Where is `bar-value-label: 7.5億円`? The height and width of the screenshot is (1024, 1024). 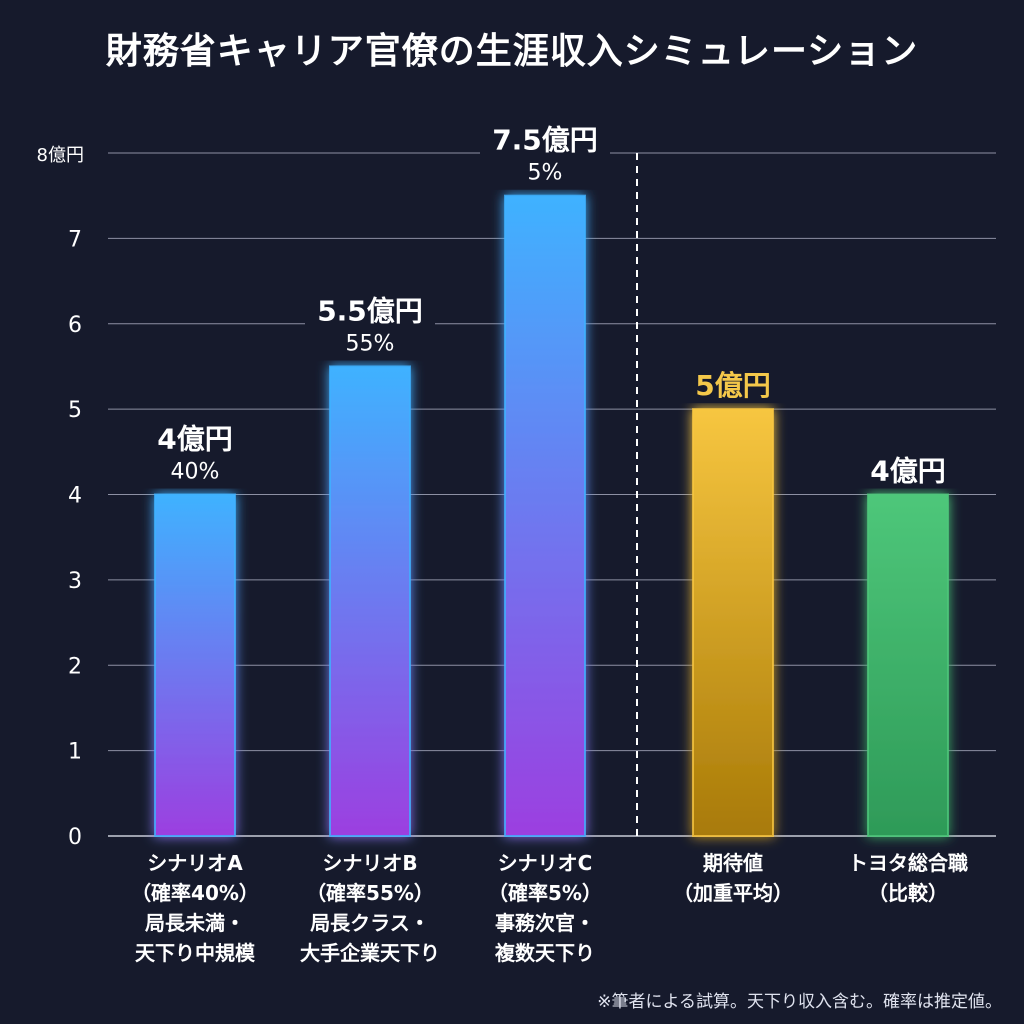 bar-value-label: 7.5億円 is located at coordinates (545, 140).